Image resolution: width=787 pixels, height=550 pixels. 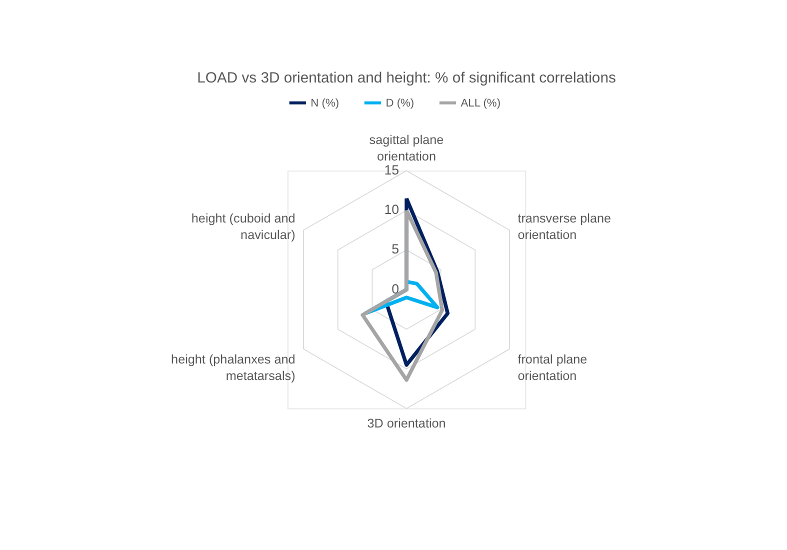 What do you see at coordinates (406, 78) in the screenshot?
I see `chart-title: LOAD vs 3D orientation and height: % of significant correlations` at bounding box center [406, 78].